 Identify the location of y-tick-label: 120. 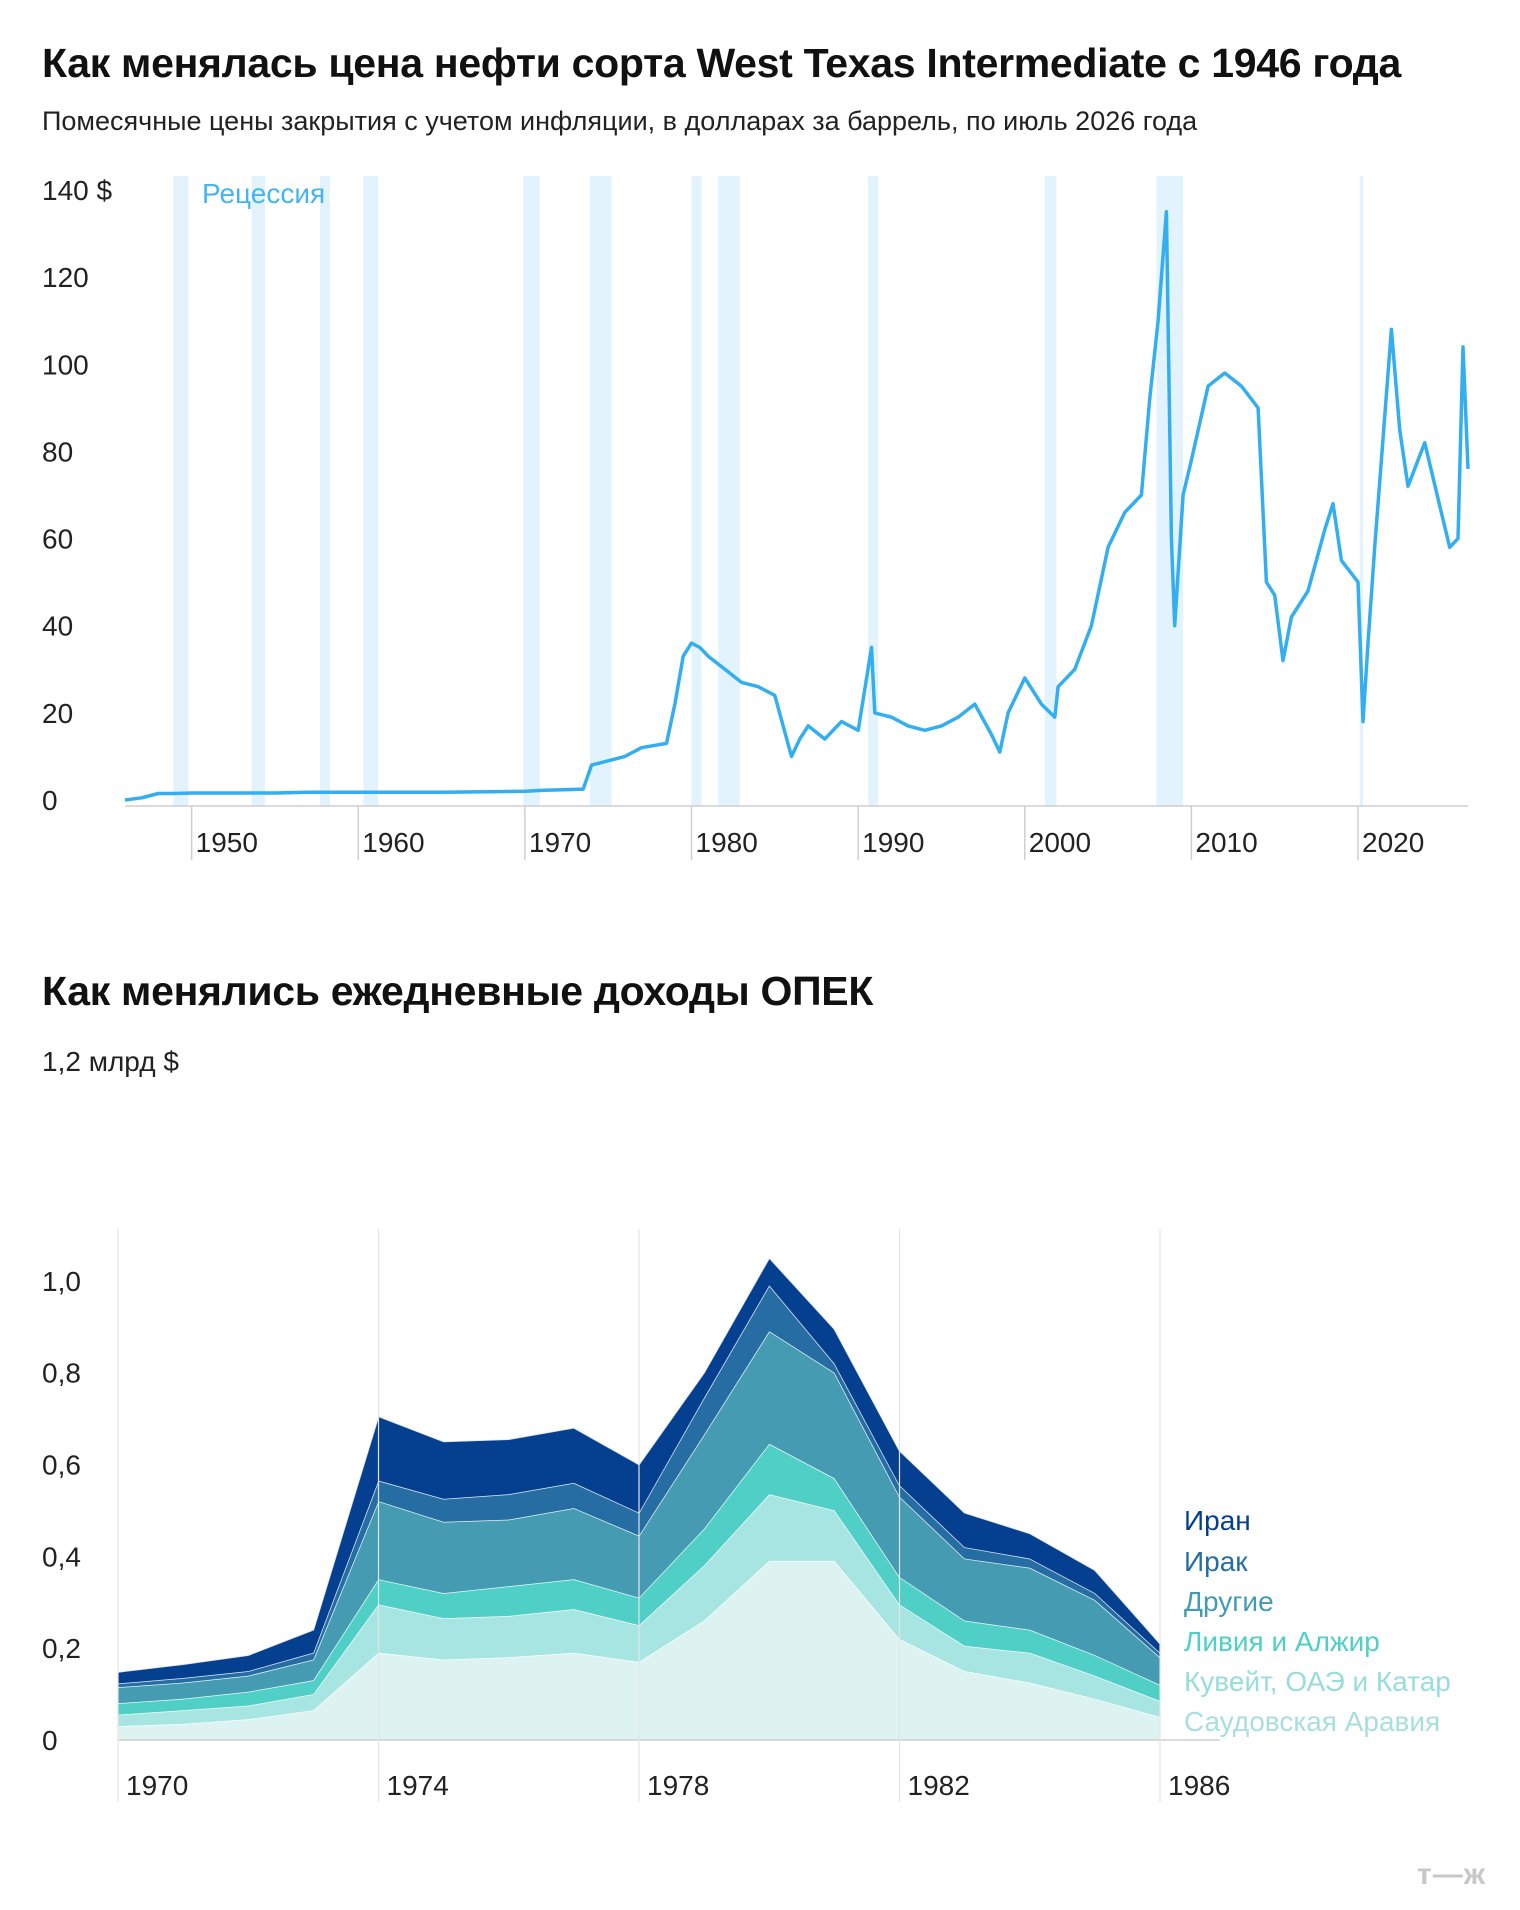
(65, 277).